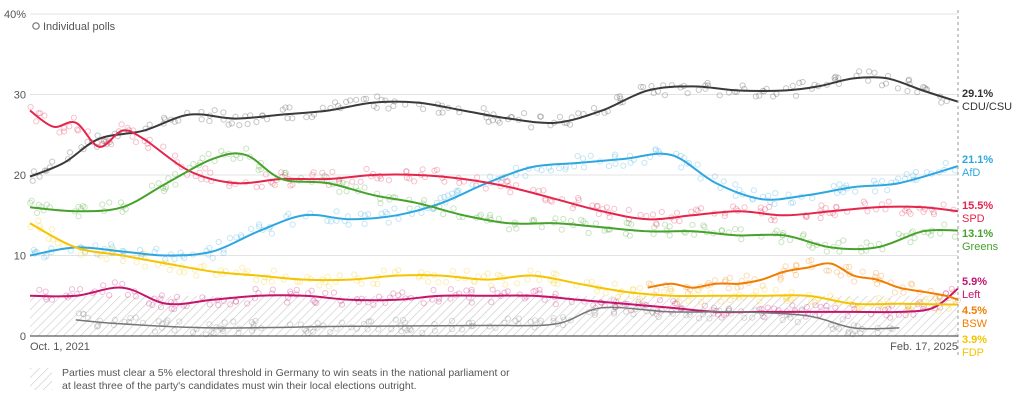 Image resolution: width=1024 pixels, height=410 pixels. What do you see at coordinates (971, 173) in the screenshot?
I see `series-name-label: AfD` at bounding box center [971, 173].